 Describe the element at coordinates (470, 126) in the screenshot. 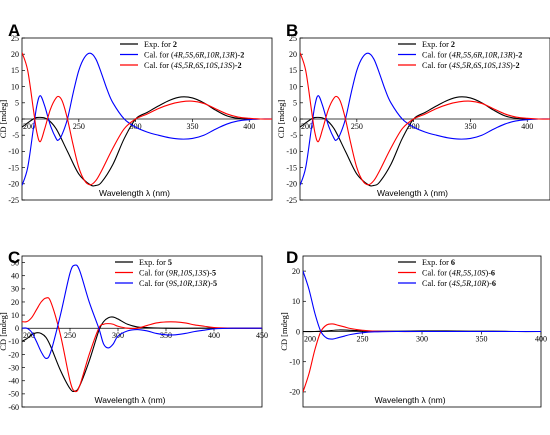

I see `x-tick-label: 350` at that location.